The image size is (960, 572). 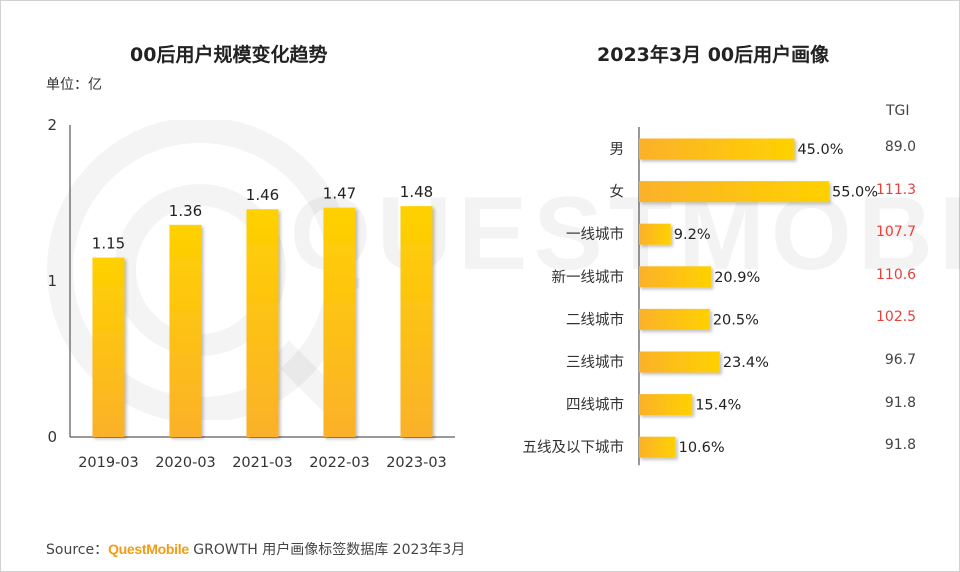 What do you see at coordinates (737, 278) in the screenshot?
I see `bar-value-label: 20.9%` at bounding box center [737, 278].